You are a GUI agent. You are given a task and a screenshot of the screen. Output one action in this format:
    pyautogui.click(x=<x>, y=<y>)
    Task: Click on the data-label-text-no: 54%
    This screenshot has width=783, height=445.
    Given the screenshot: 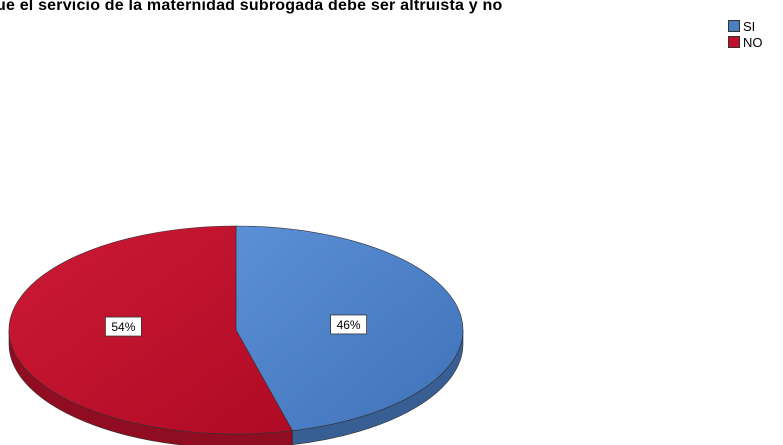 What is the action you would take?
    pyautogui.click(x=123, y=327)
    